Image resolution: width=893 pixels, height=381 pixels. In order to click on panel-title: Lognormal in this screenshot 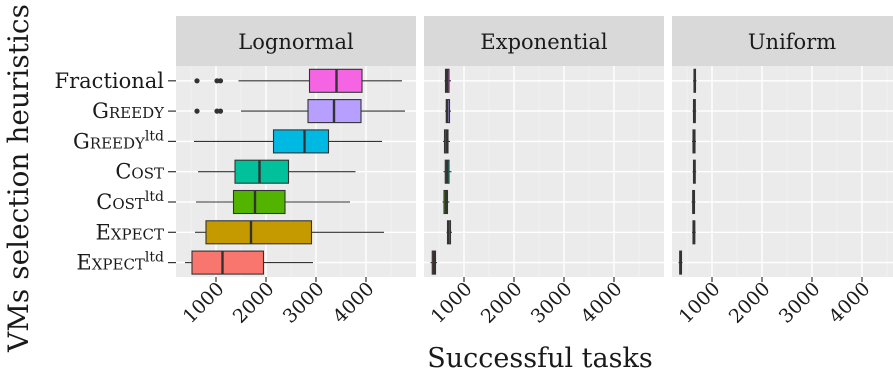, I will do `click(296, 42)`.